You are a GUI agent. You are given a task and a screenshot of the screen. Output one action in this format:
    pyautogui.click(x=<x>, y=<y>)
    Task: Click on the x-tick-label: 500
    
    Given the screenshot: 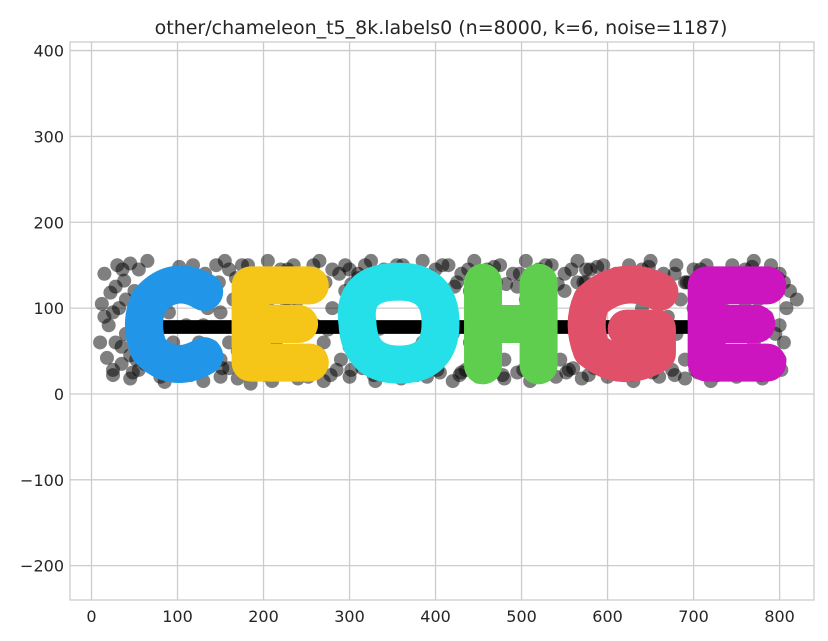 What is the action you would take?
    pyautogui.click(x=521, y=616)
    